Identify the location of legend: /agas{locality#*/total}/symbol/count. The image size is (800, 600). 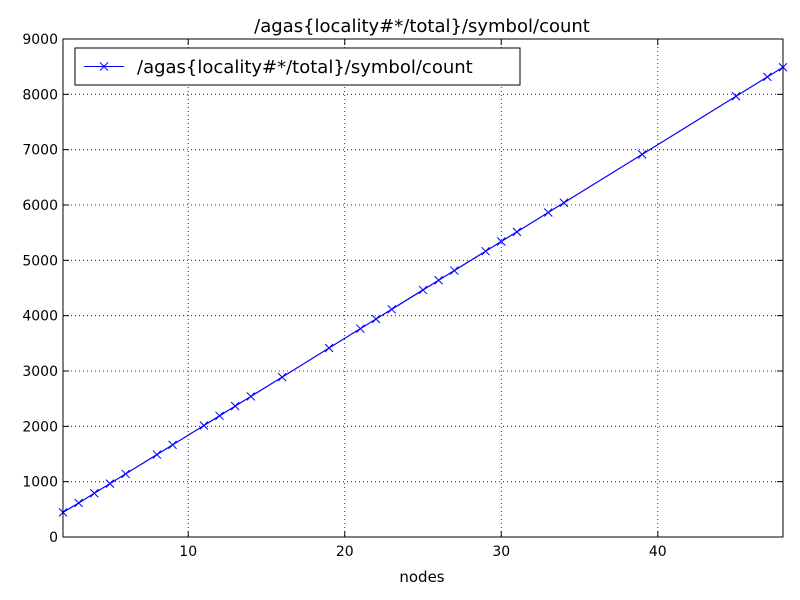
(297, 66).